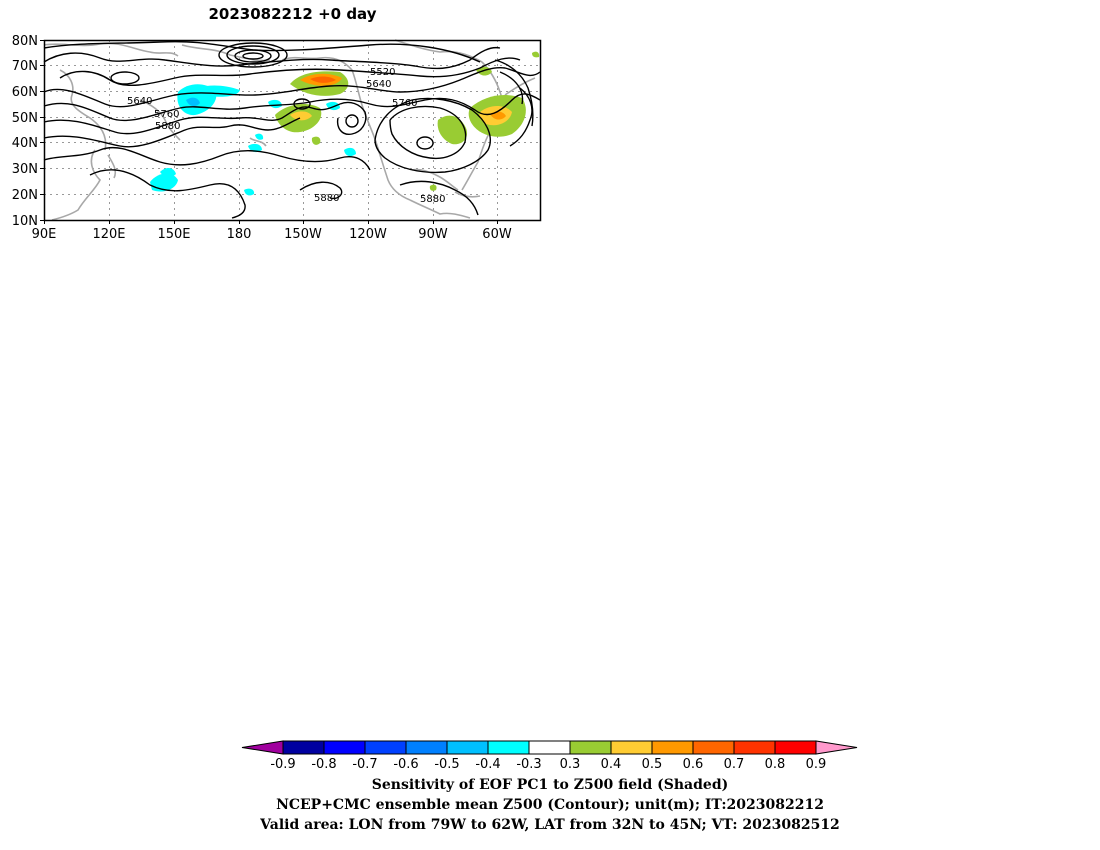 Image resolution: width=1100 pixels, height=850 pixels. I want to click on colorbar-tick-label: 0.7, so click(734, 764).